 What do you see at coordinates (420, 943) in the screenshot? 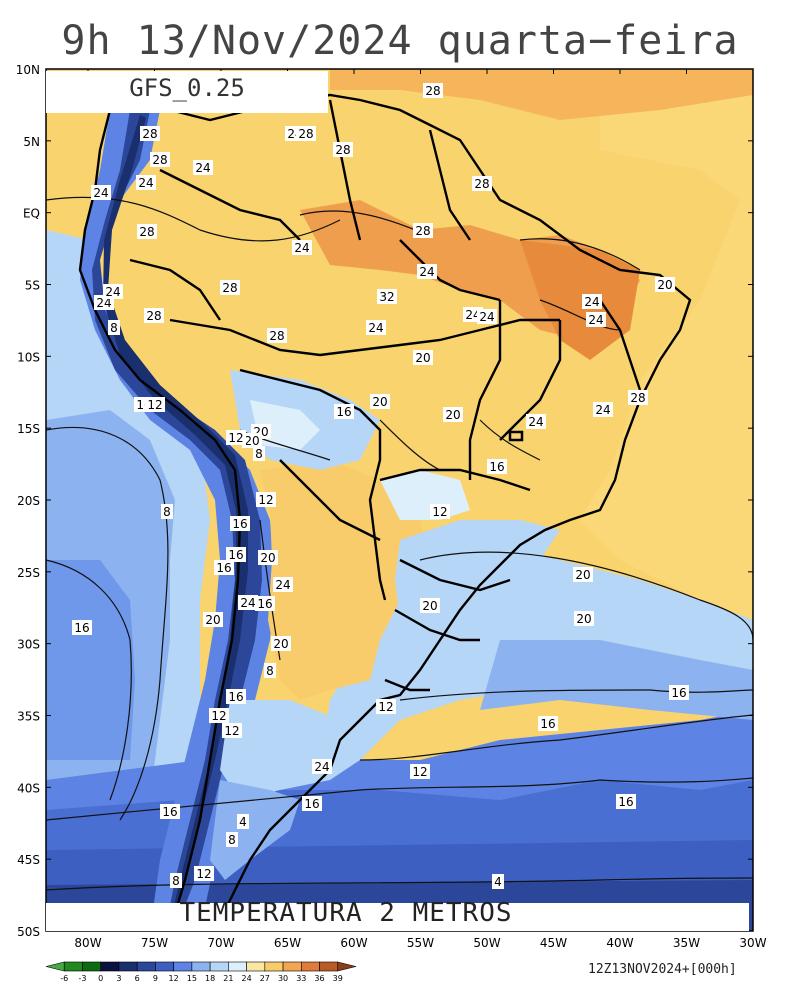
I see `lon-label: 55W` at bounding box center [420, 943].